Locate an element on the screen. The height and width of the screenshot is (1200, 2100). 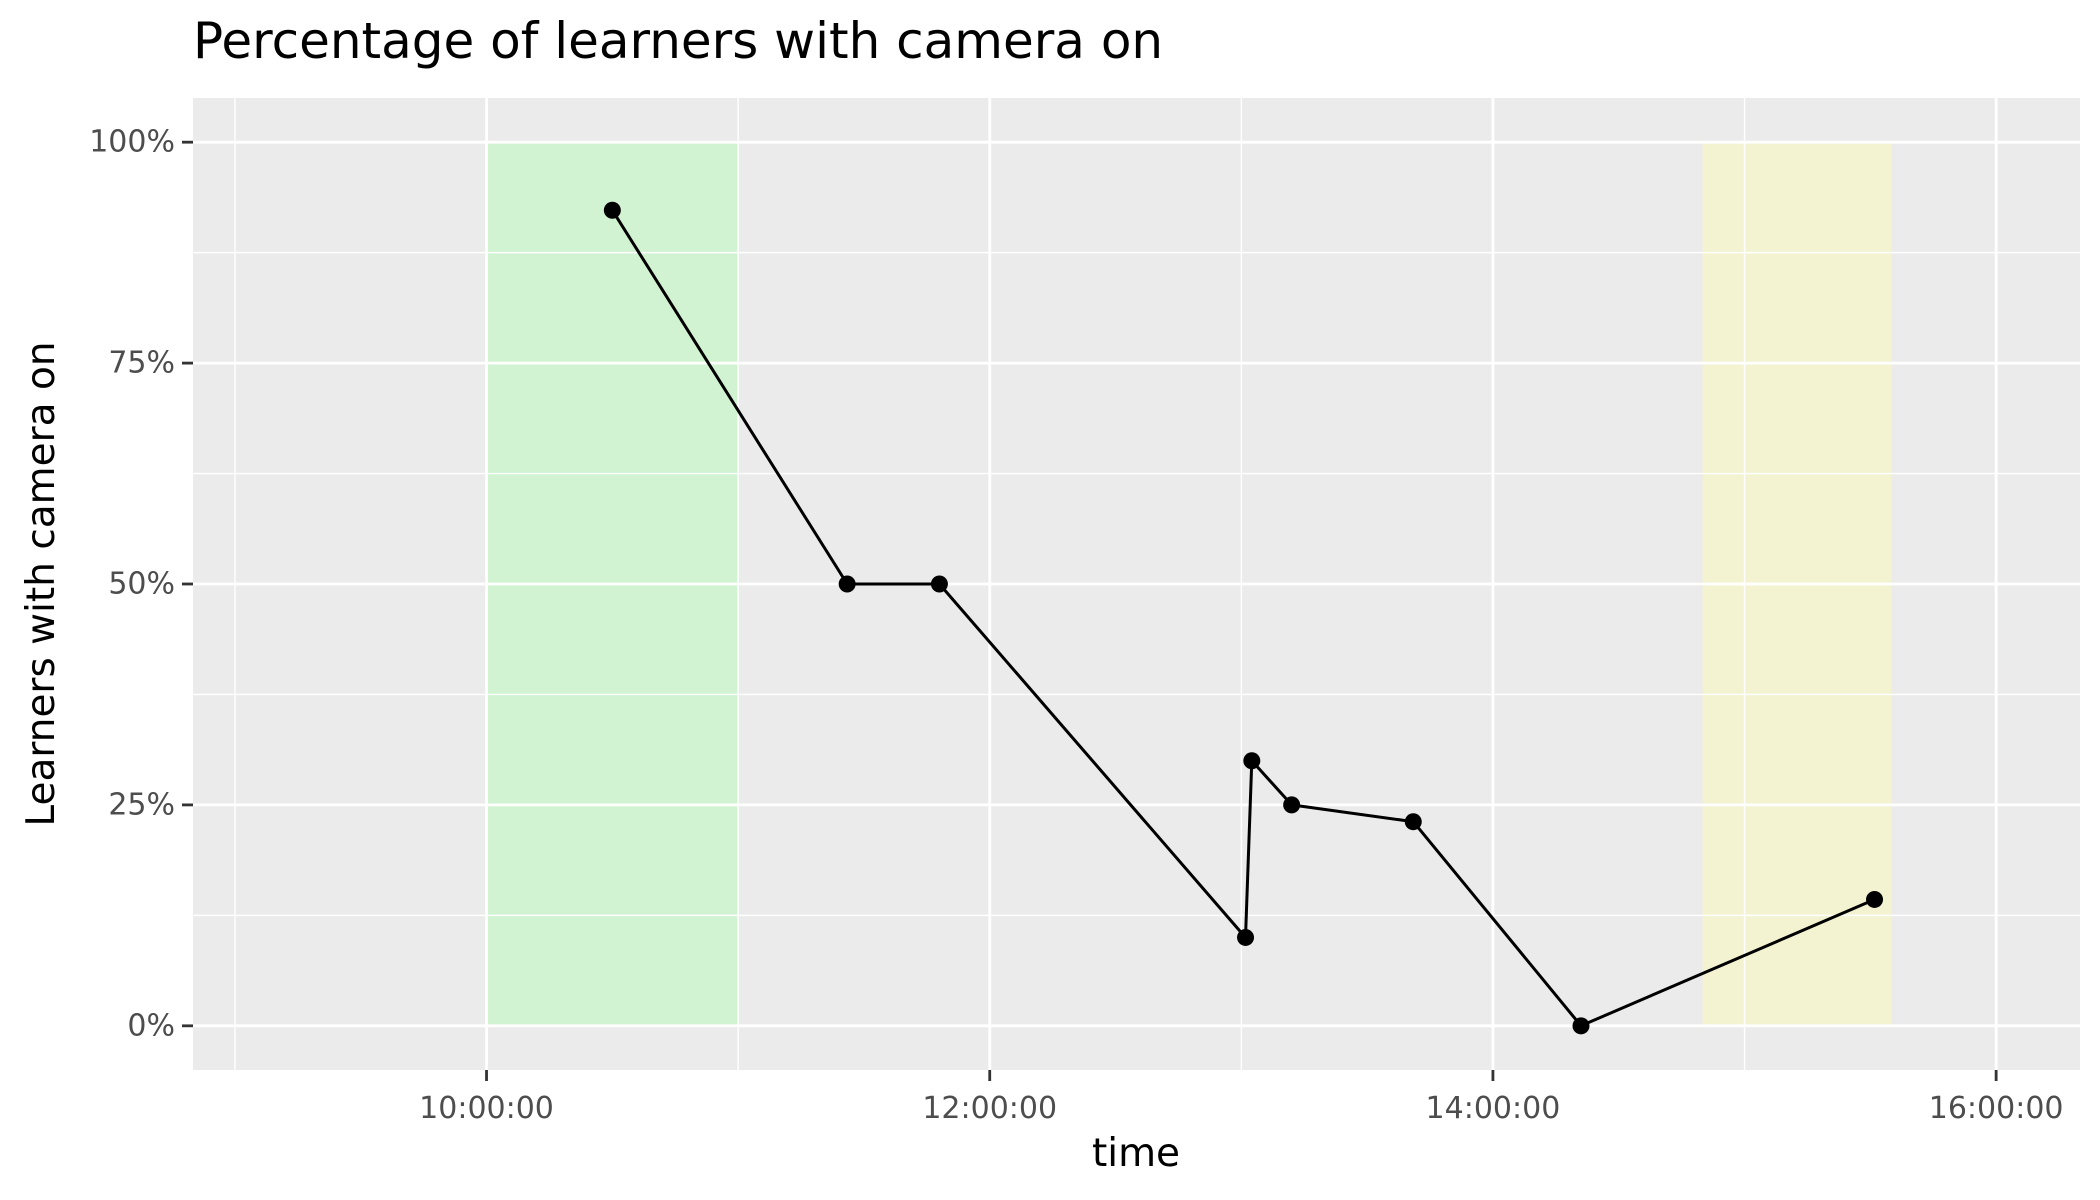
y-tick-label: 75% is located at coordinates (141, 363).